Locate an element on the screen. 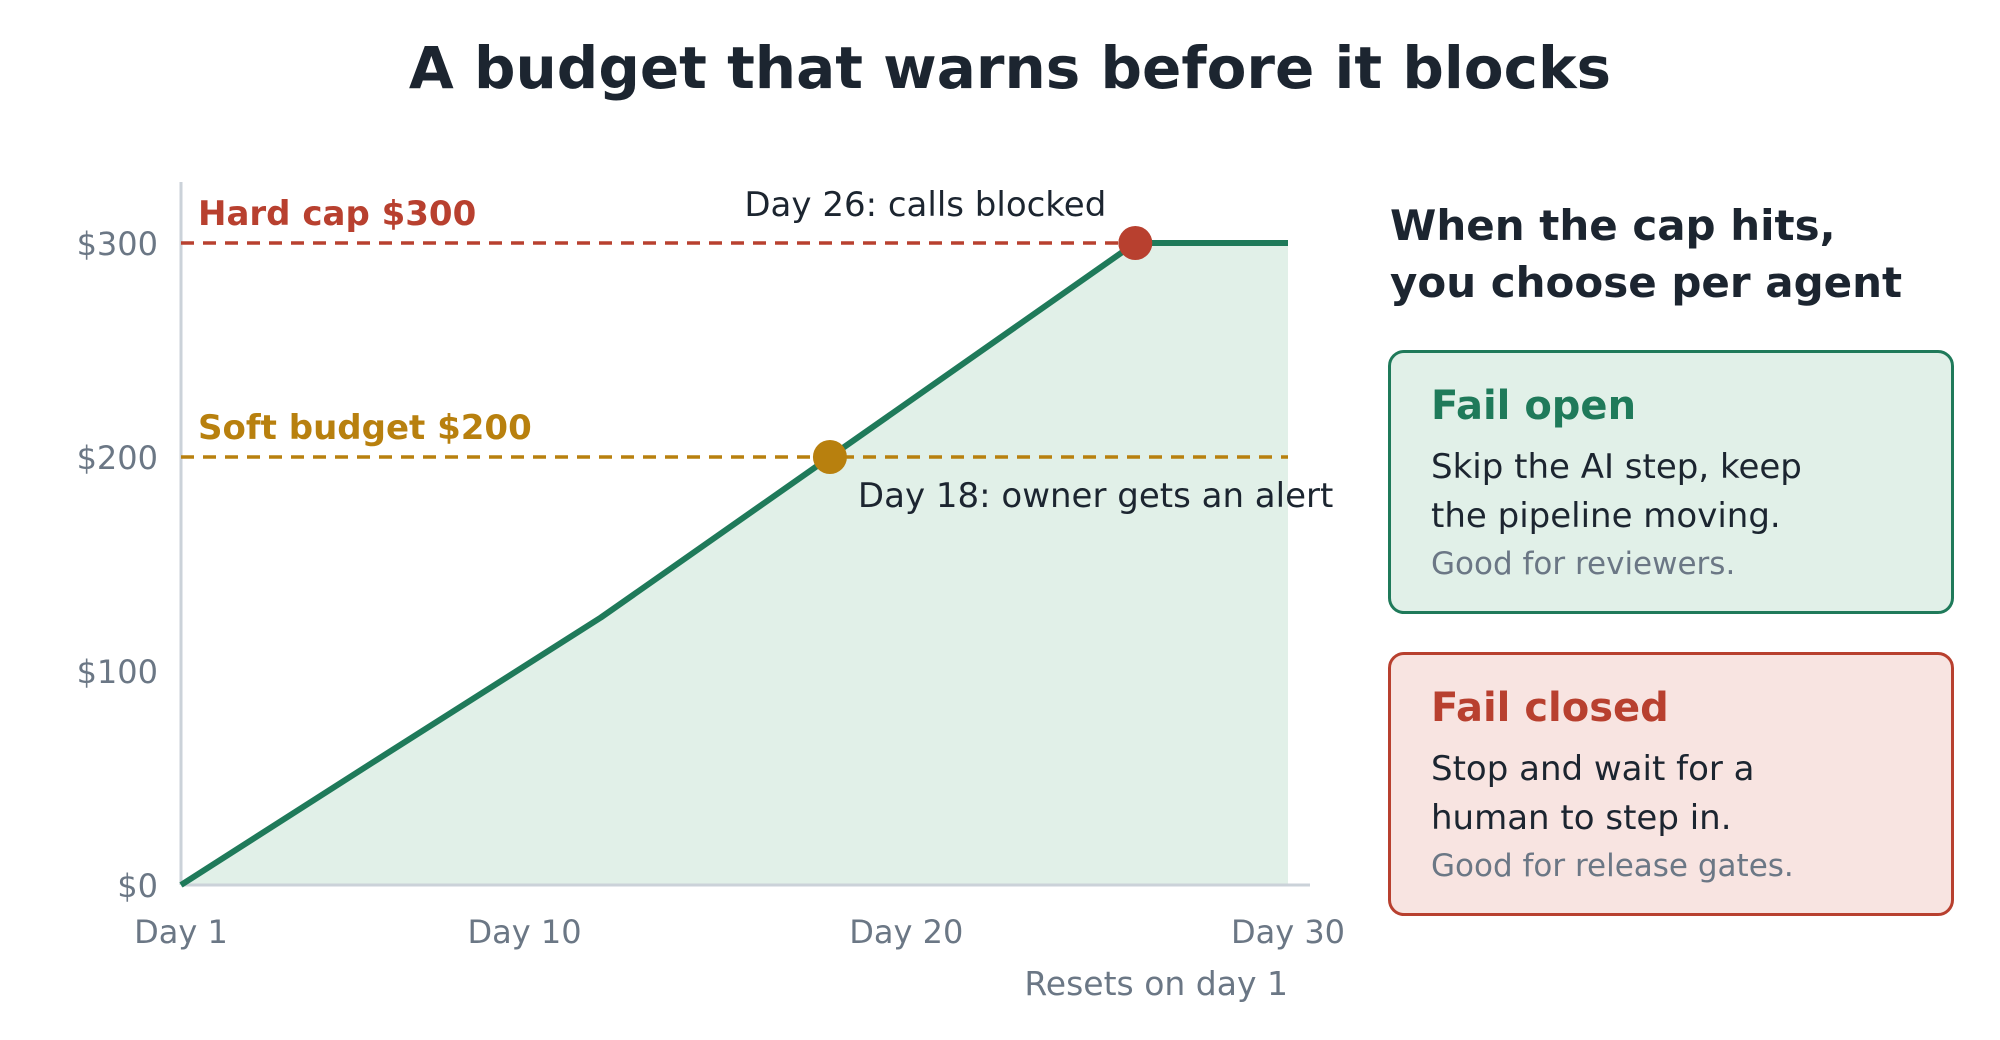 The width and height of the screenshot is (2000, 1040). y-tick-label: $200 is located at coordinates (117, 458).